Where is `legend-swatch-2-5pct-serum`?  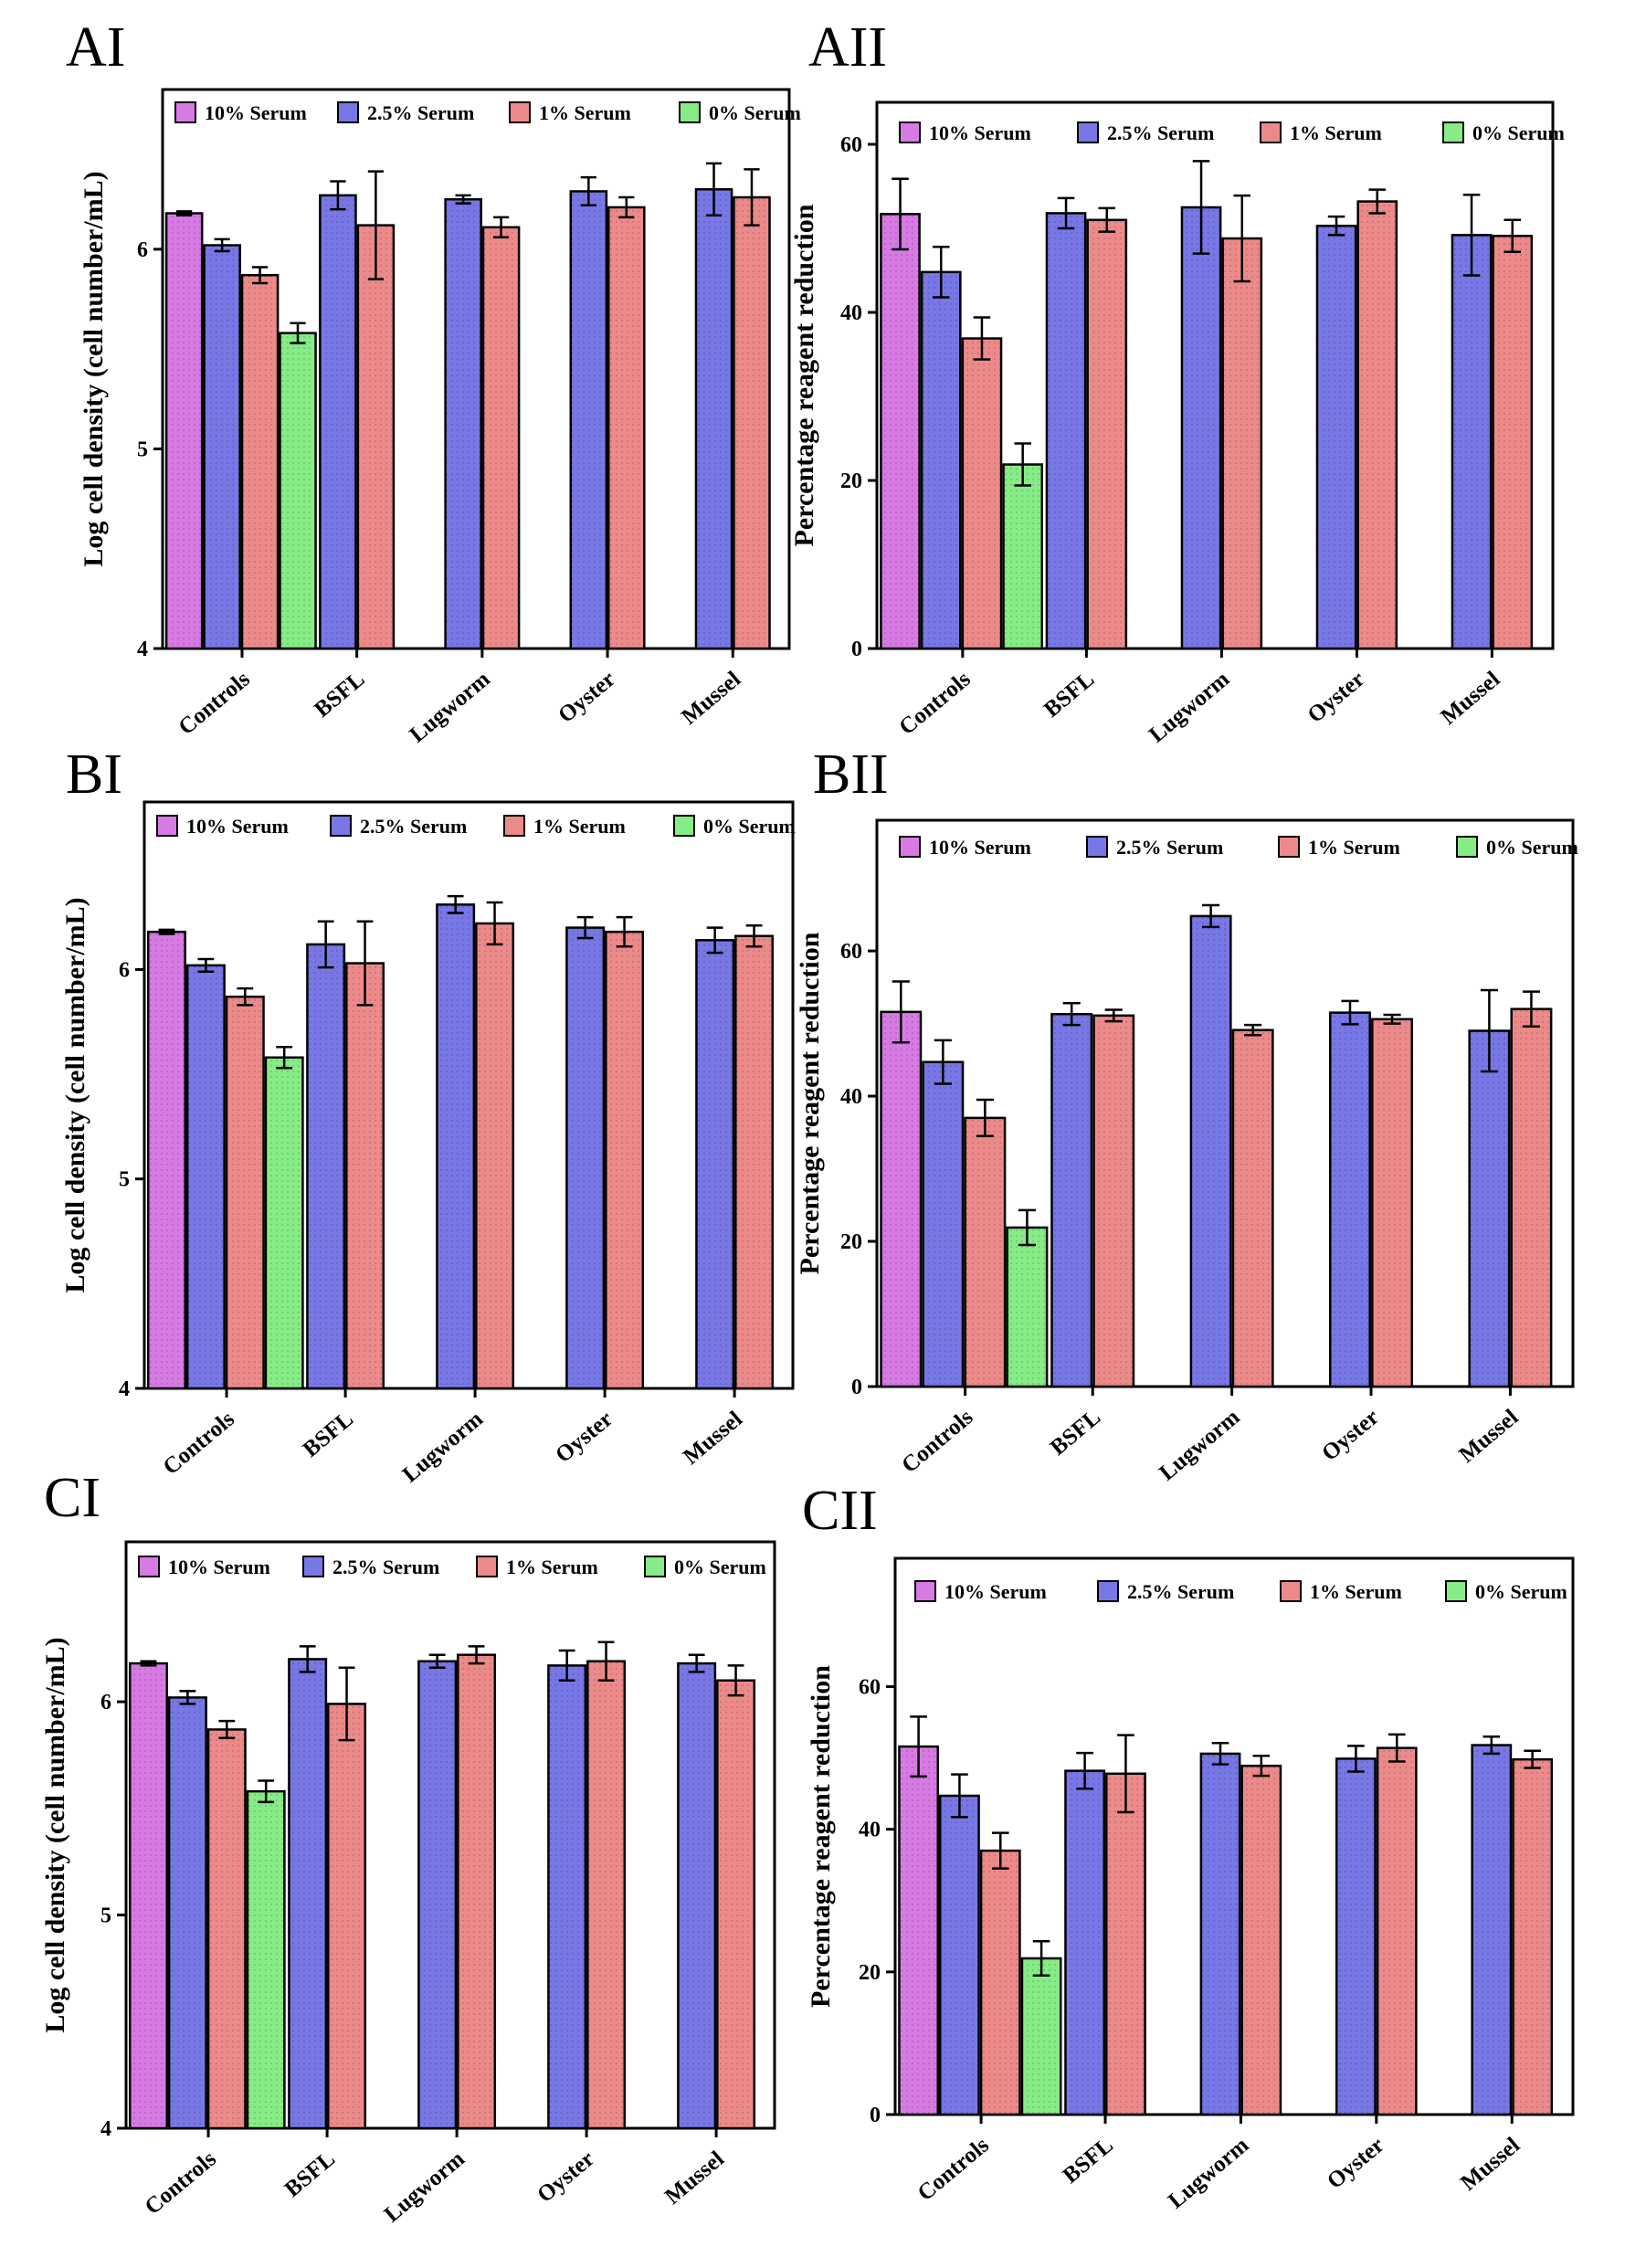 legend-swatch-2-5pct-serum is located at coordinates (1088, 132).